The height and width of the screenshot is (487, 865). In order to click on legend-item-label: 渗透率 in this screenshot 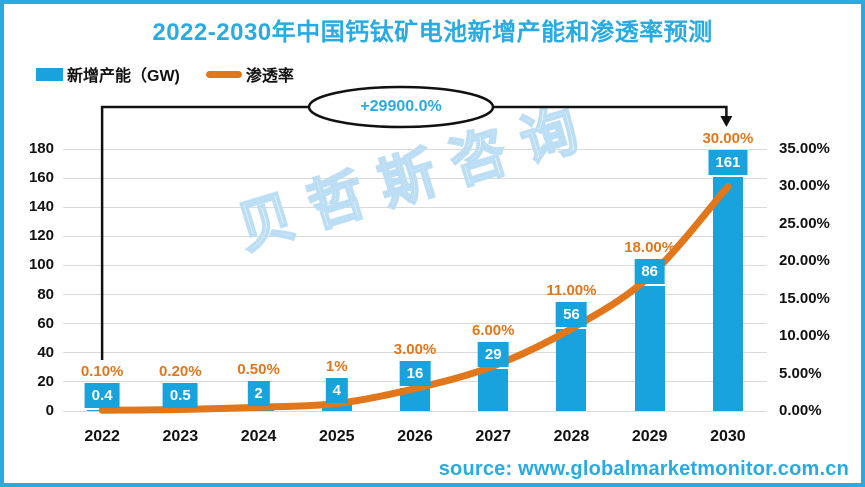, I will do `click(269, 76)`.